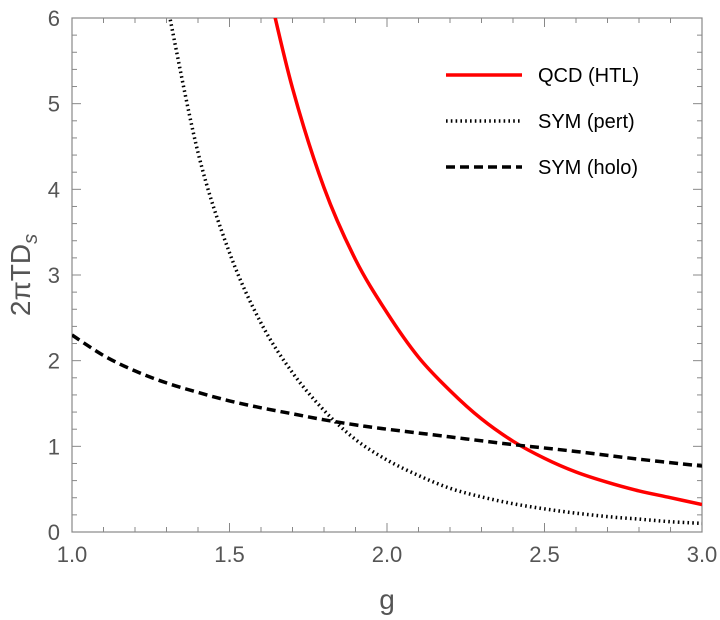  What do you see at coordinates (54, 189) in the screenshot?
I see `y-tick-label: 4` at bounding box center [54, 189].